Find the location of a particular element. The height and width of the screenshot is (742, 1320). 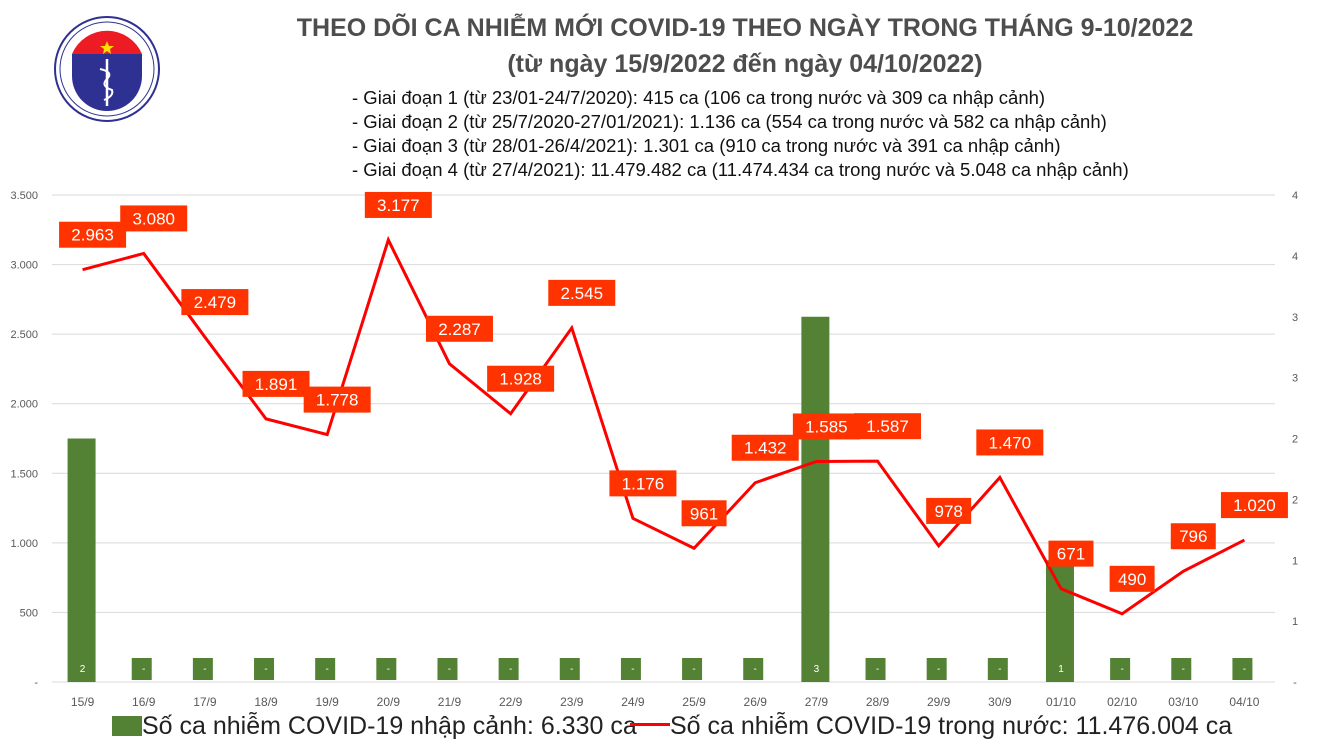

legend-item-bar: Số ca nhiễm COVID-19 nhập cảnh: 6.330 ca is located at coordinates (374, 726).